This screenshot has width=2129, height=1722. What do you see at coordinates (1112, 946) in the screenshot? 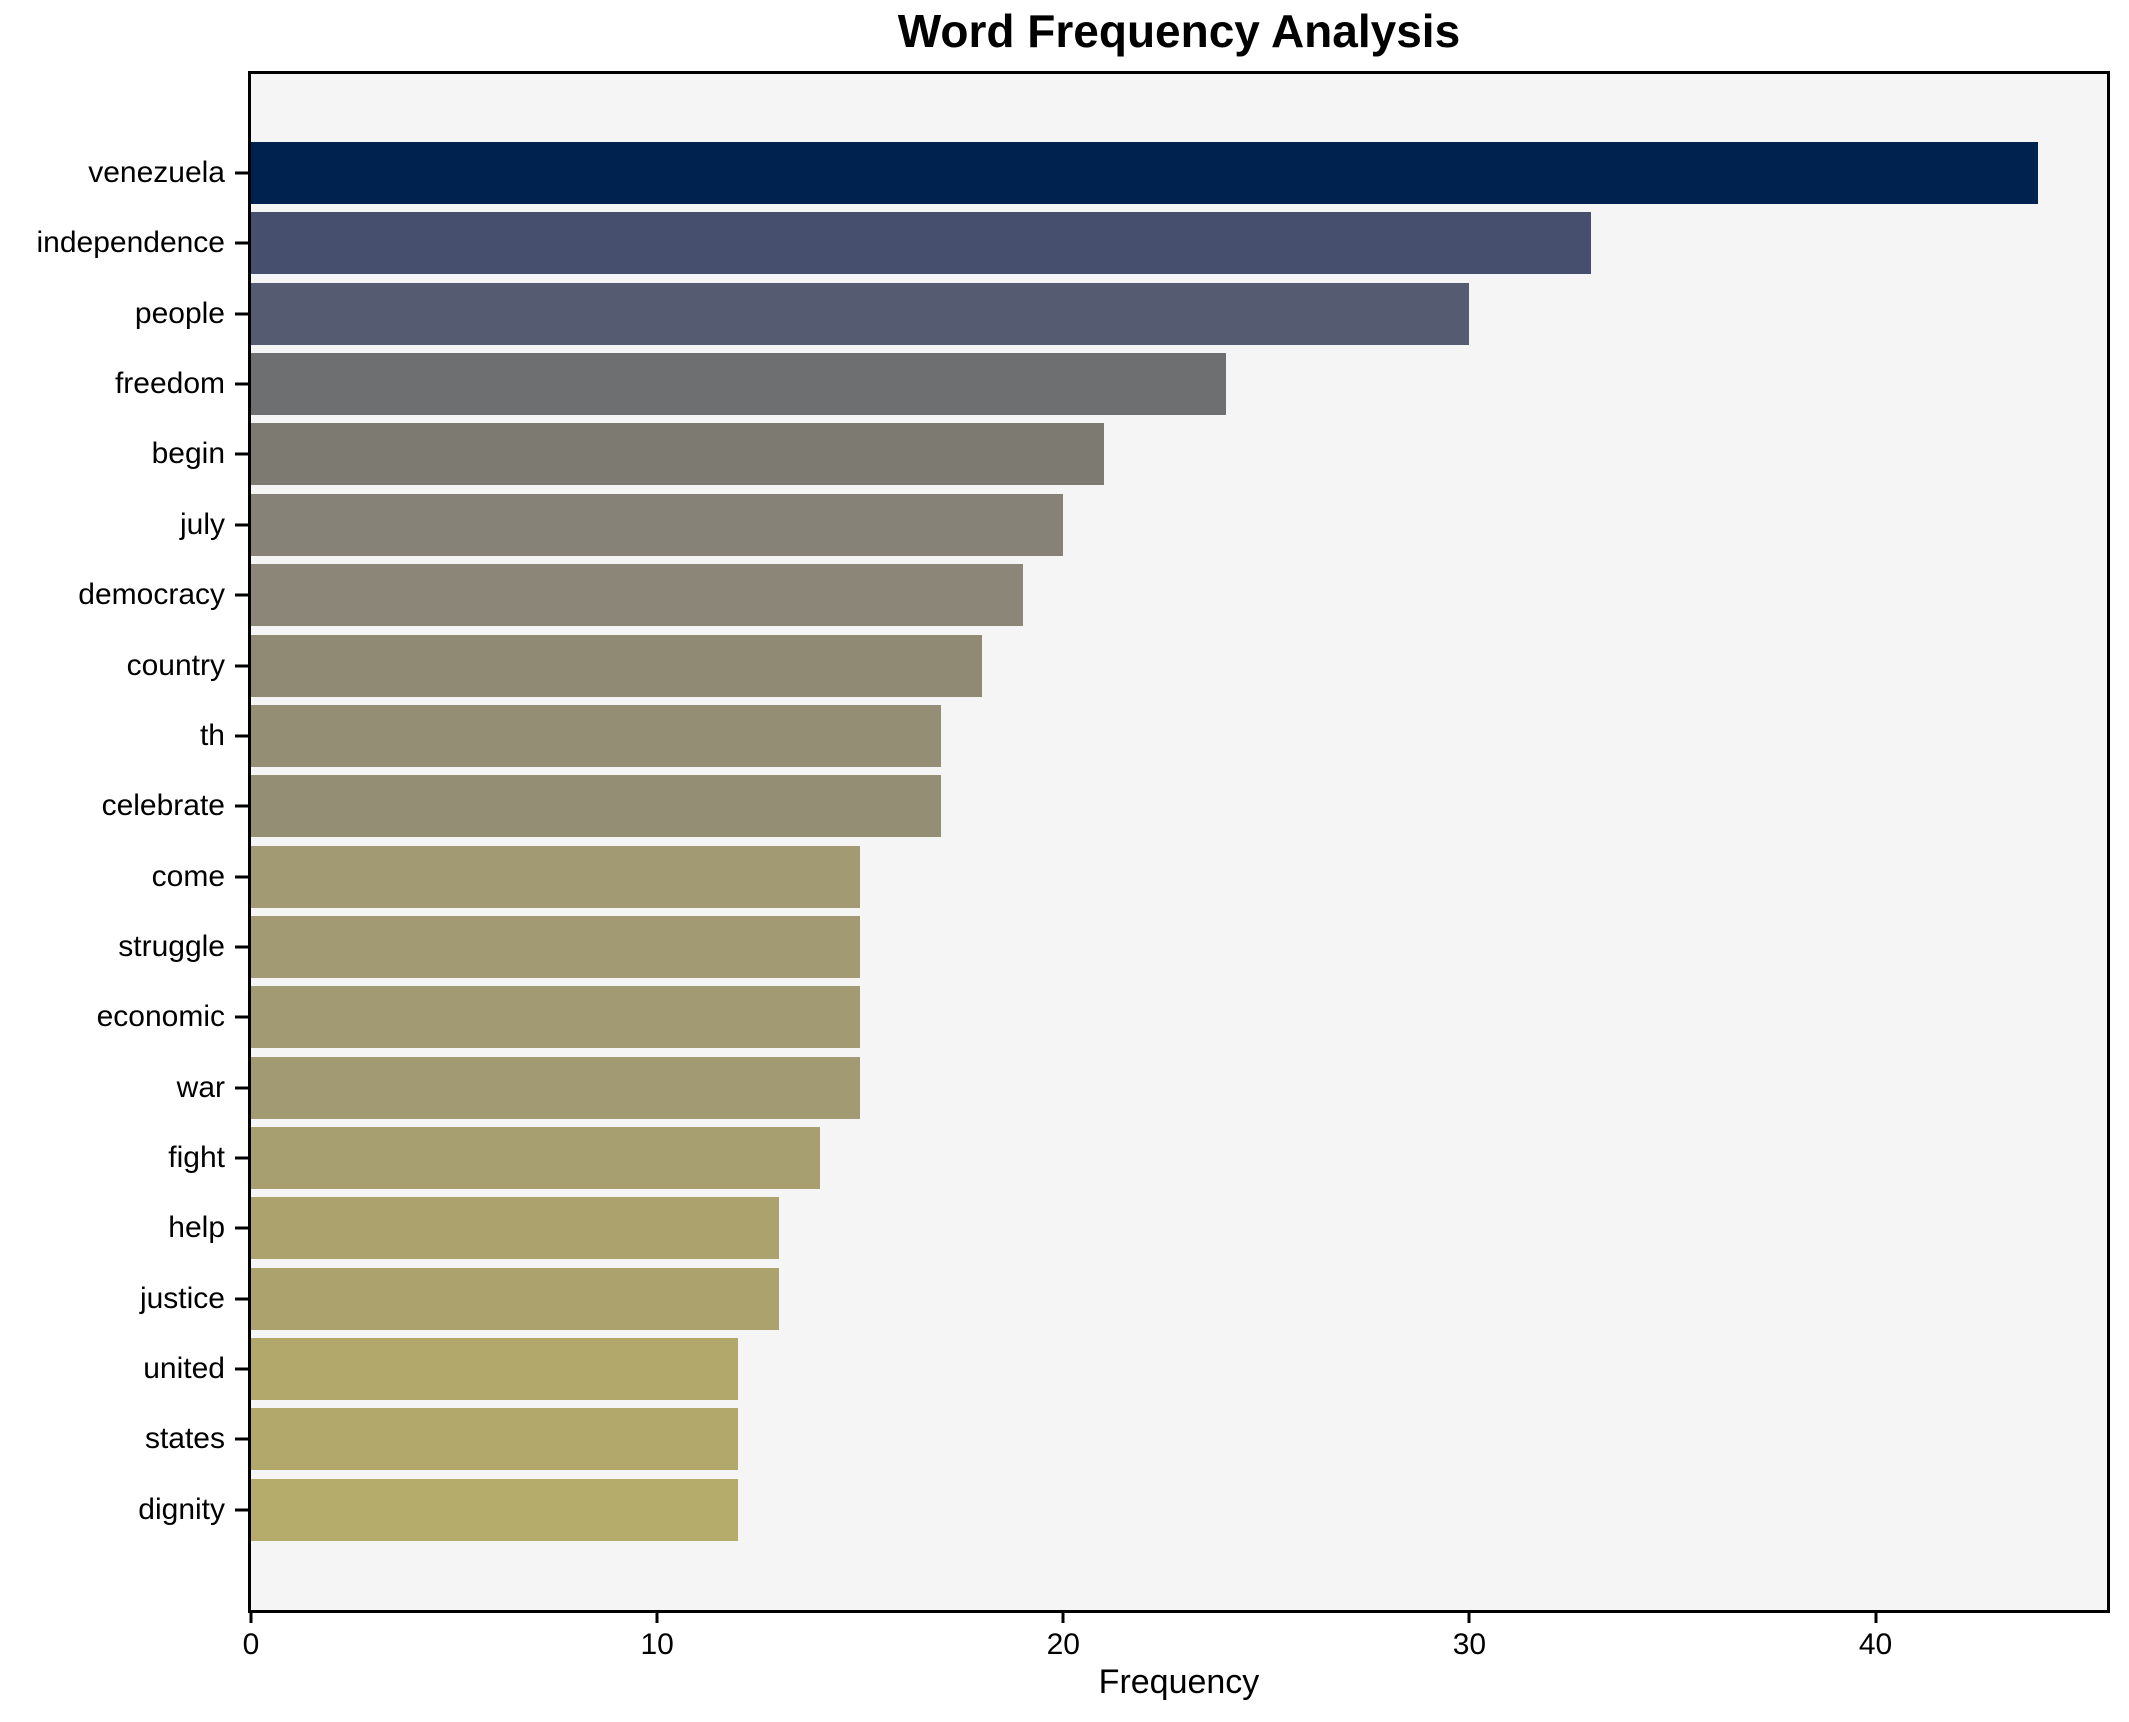
I see `bar-row: struggle` at bounding box center [1112, 946].